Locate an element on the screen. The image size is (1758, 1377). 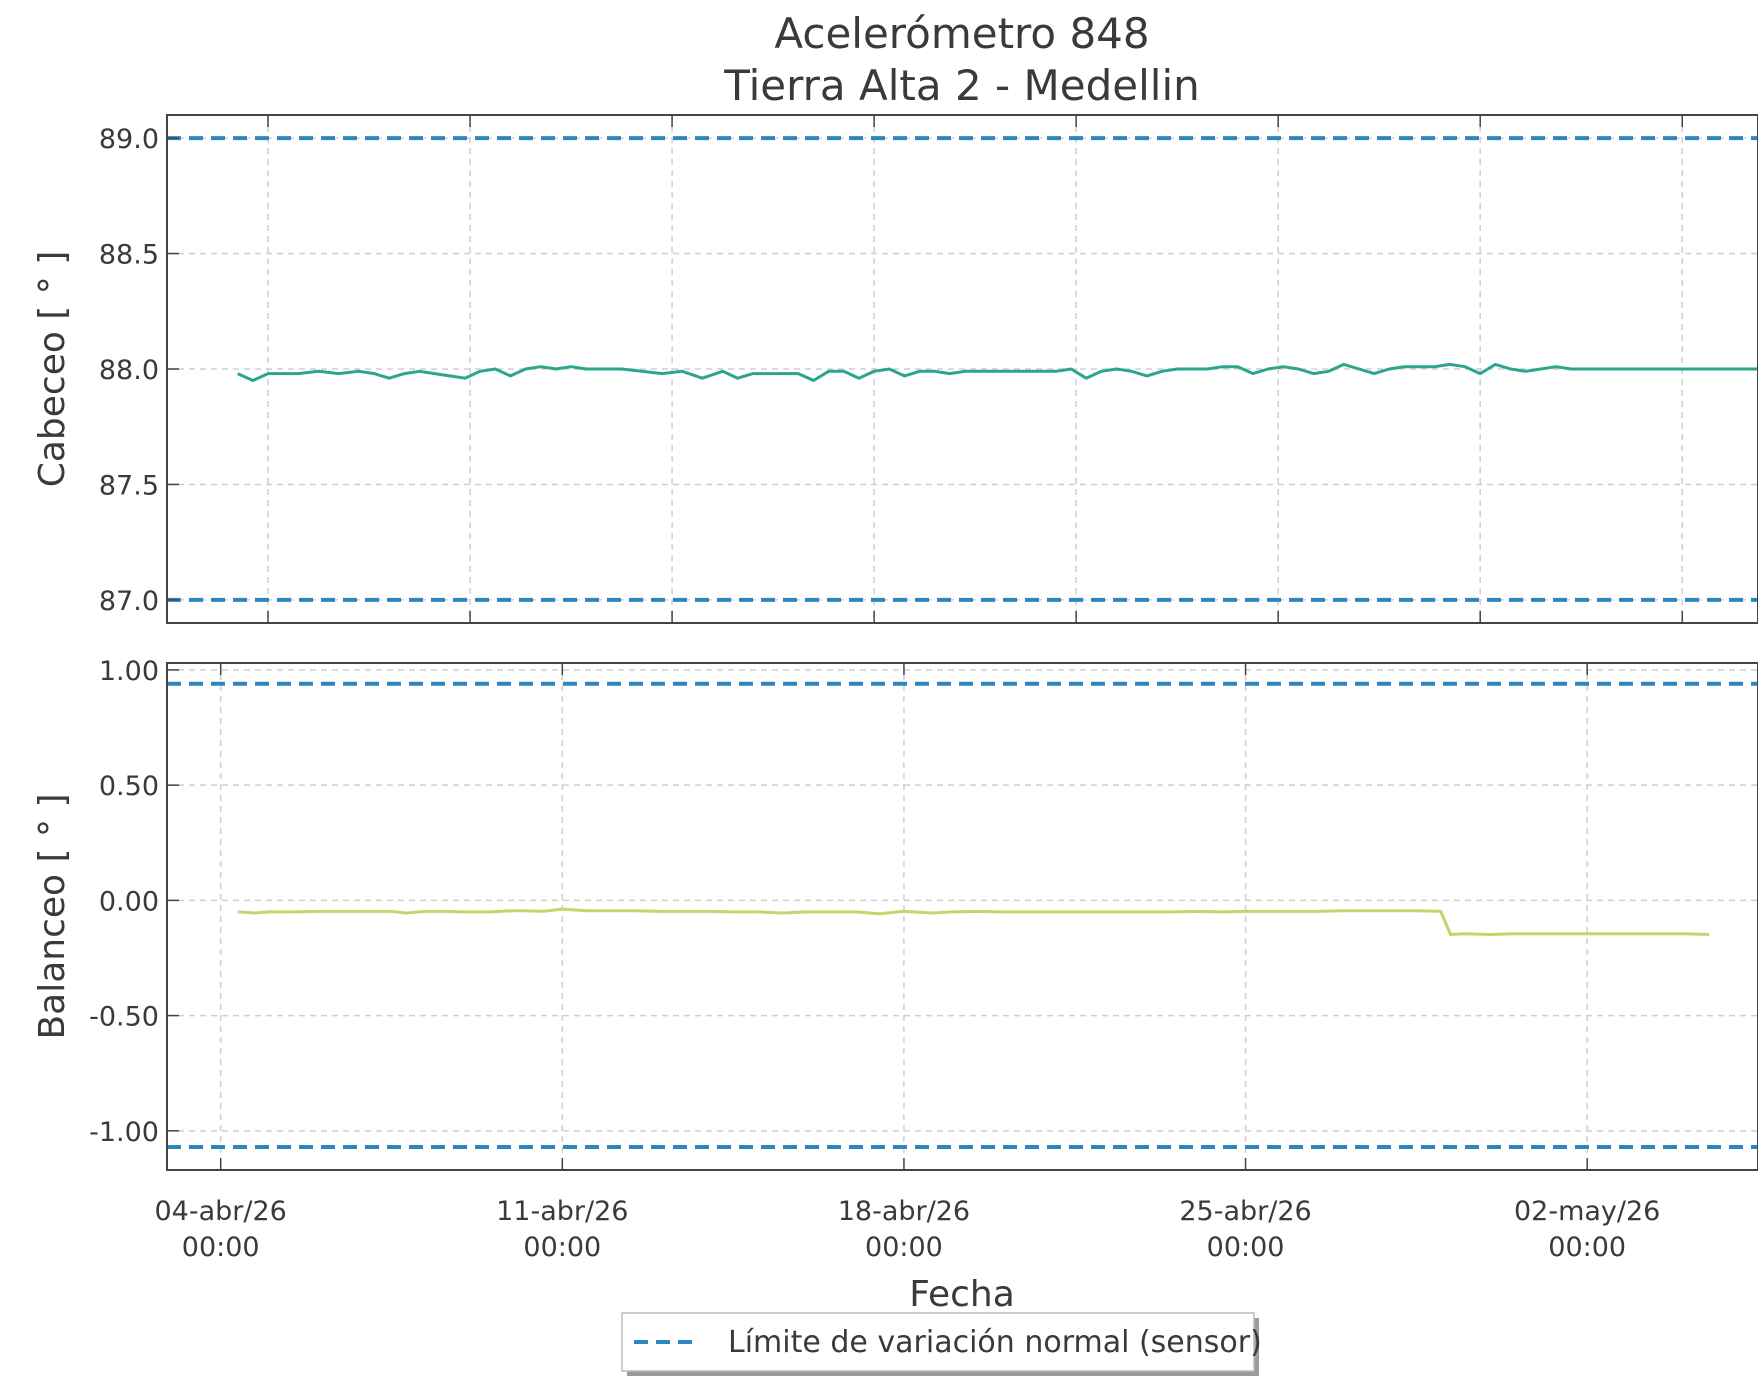
y-tick-label: 88.5 is located at coordinates (129, 255).